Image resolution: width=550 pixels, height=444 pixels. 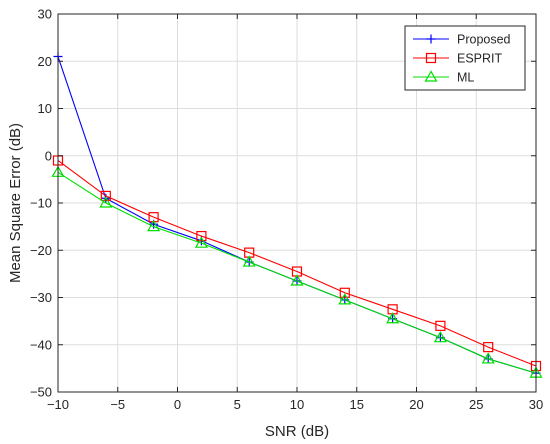 What do you see at coordinates (297, 431) in the screenshot?
I see `x-axis-label: SNR (dB)` at bounding box center [297, 431].